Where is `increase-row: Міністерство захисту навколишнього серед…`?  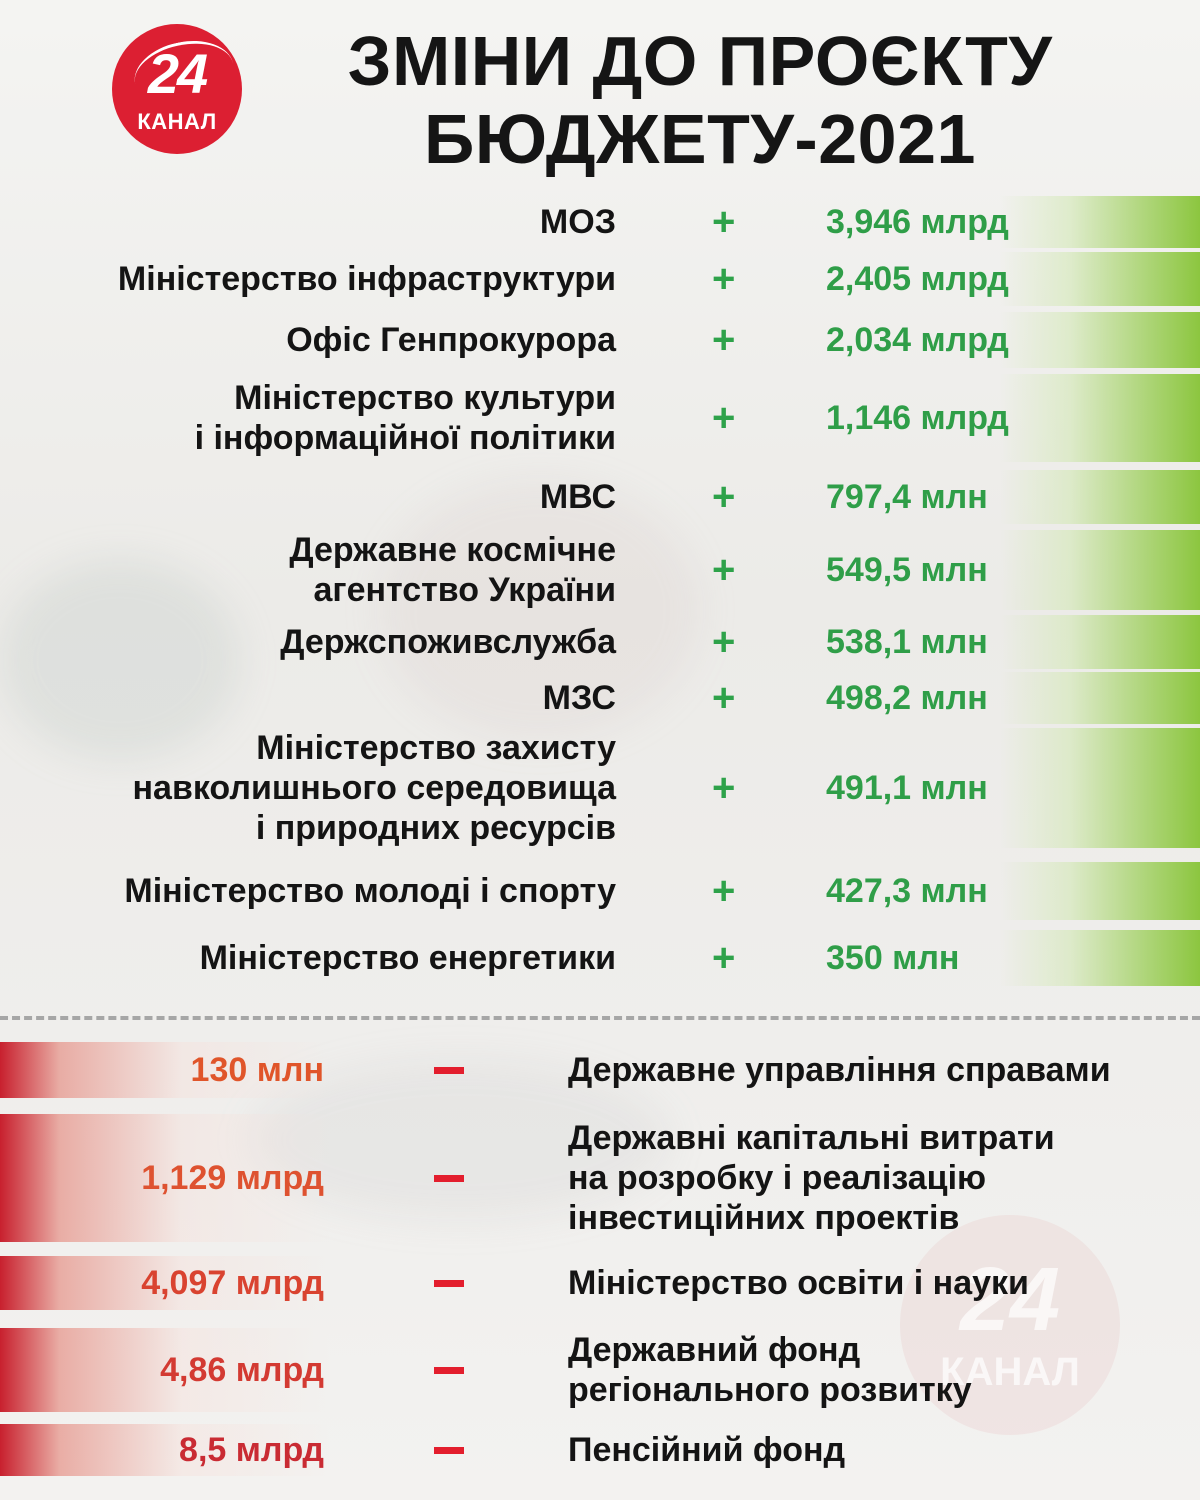 increase-row: Міністерство захисту навколишнього серед… is located at coordinates (600, 788).